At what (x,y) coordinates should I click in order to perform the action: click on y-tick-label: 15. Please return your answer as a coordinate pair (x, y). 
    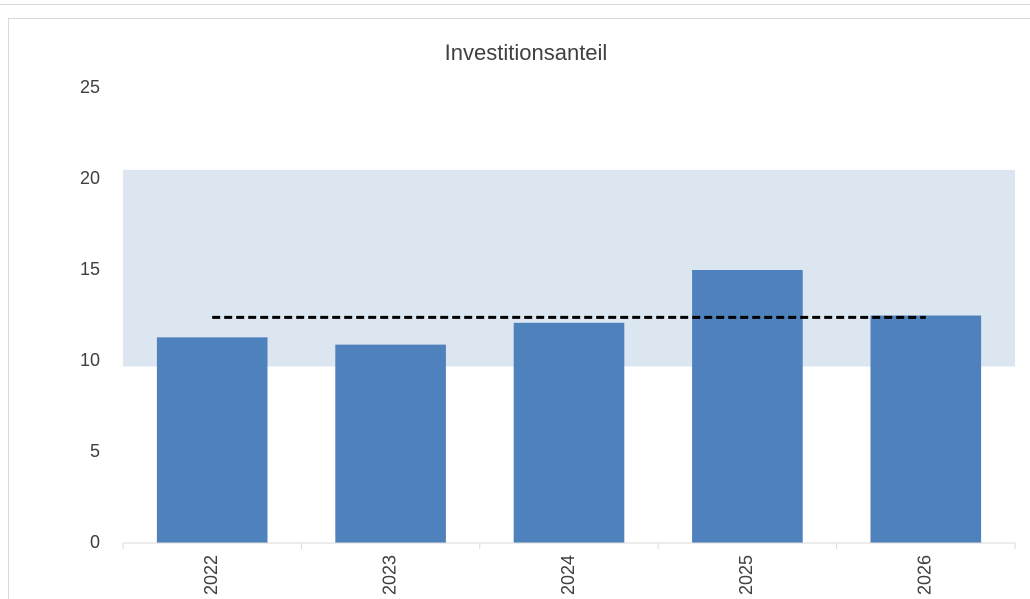
    Looking at the image, I should click on (90, 269).